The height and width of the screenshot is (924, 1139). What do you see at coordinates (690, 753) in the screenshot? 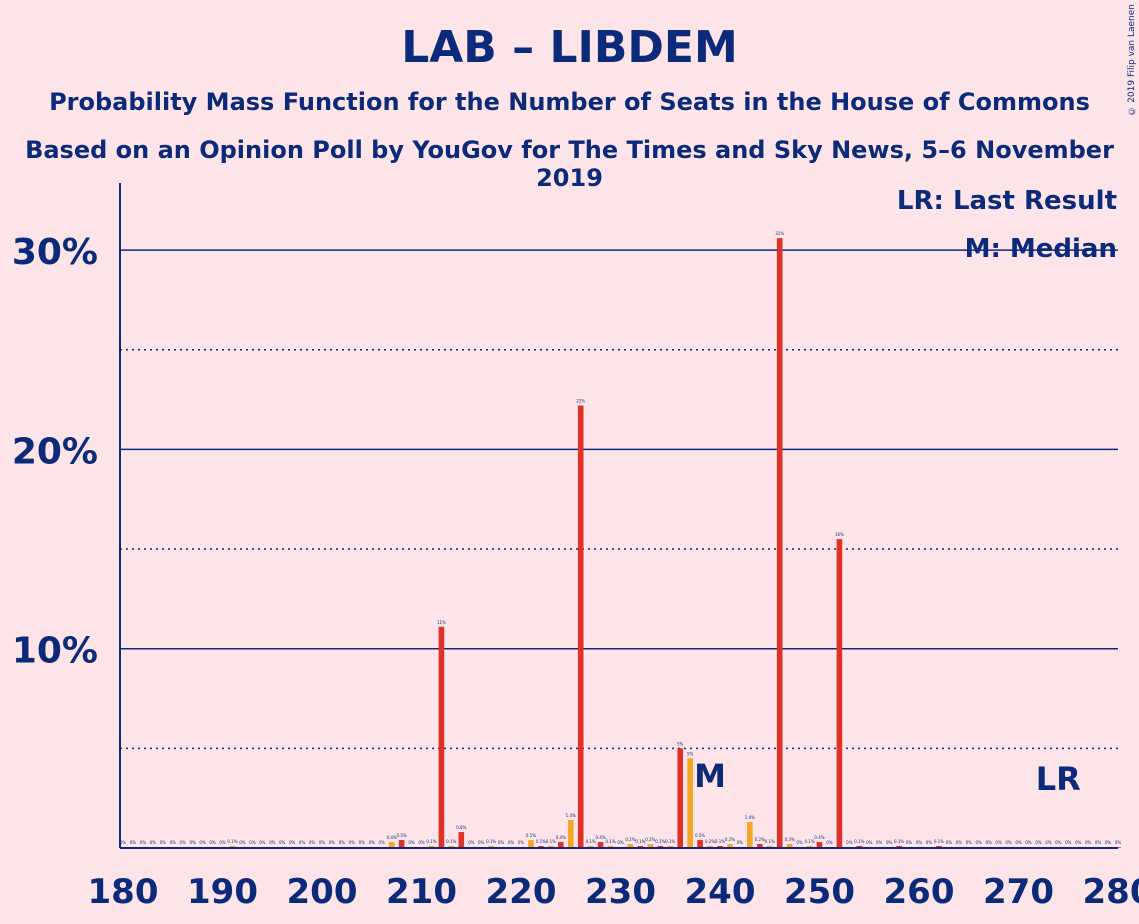
I see `data-label: 5%` at bounding box center [690, 753].